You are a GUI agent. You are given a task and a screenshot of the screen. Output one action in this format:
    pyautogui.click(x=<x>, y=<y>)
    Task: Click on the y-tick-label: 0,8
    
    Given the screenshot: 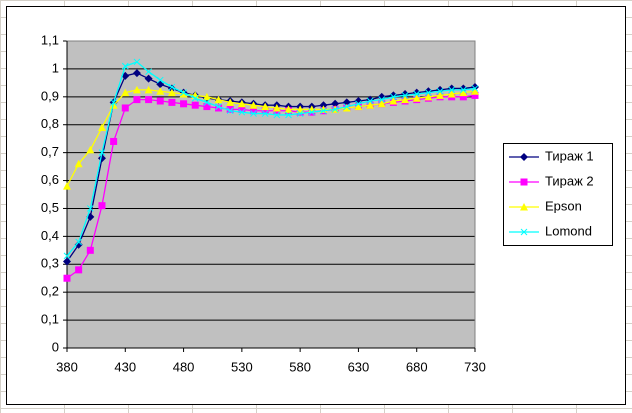 What is the action you would take?
    pyautogui.click(x=50, y=123)
    